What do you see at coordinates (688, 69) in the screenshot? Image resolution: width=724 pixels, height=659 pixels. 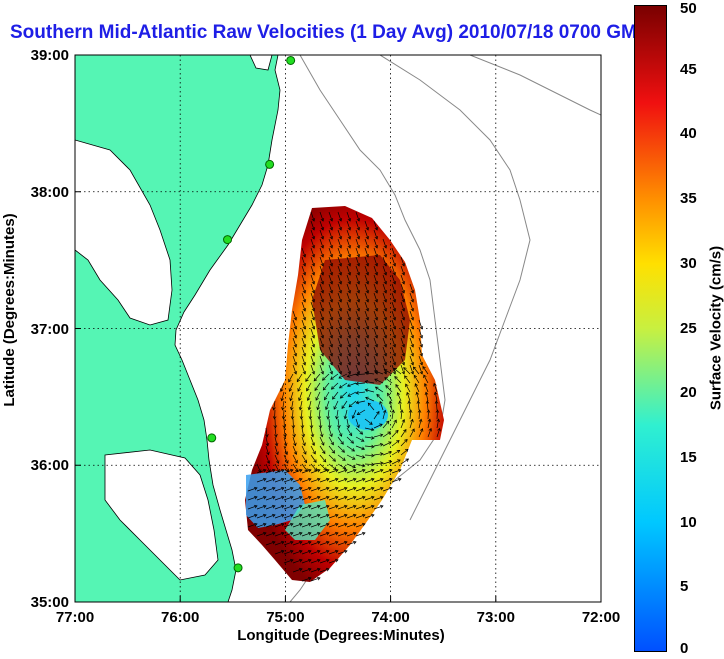 I see `colorbar-tick-9: 45` at bounding box center [688, 69].